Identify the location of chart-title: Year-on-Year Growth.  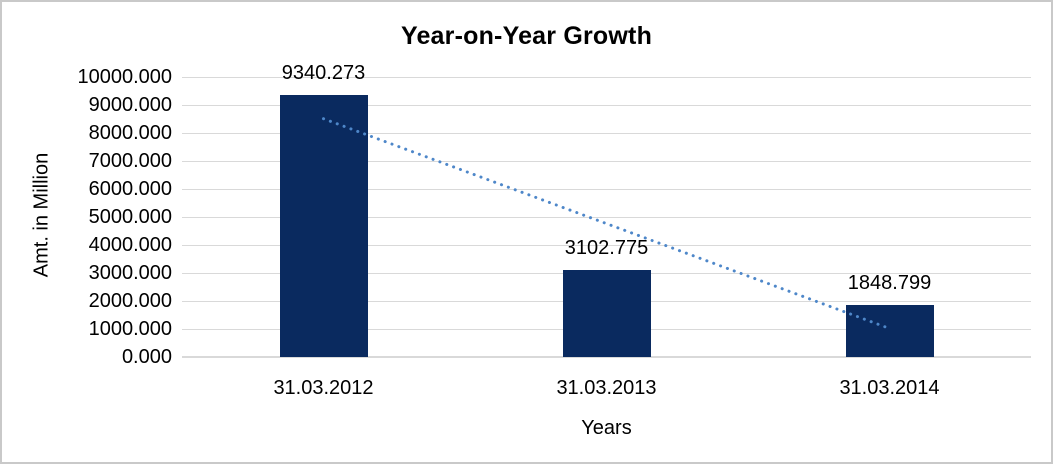
(526, 36).